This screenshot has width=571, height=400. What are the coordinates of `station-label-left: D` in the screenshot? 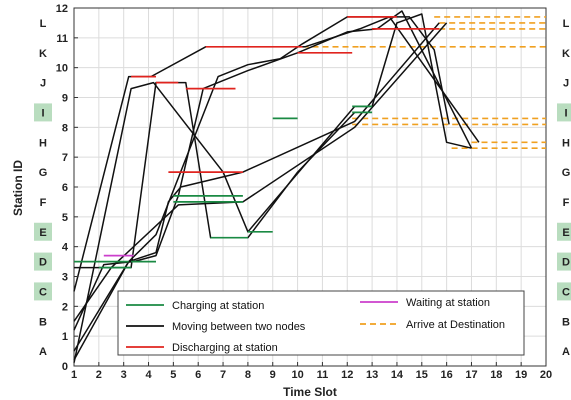 It's located at (43, 263).